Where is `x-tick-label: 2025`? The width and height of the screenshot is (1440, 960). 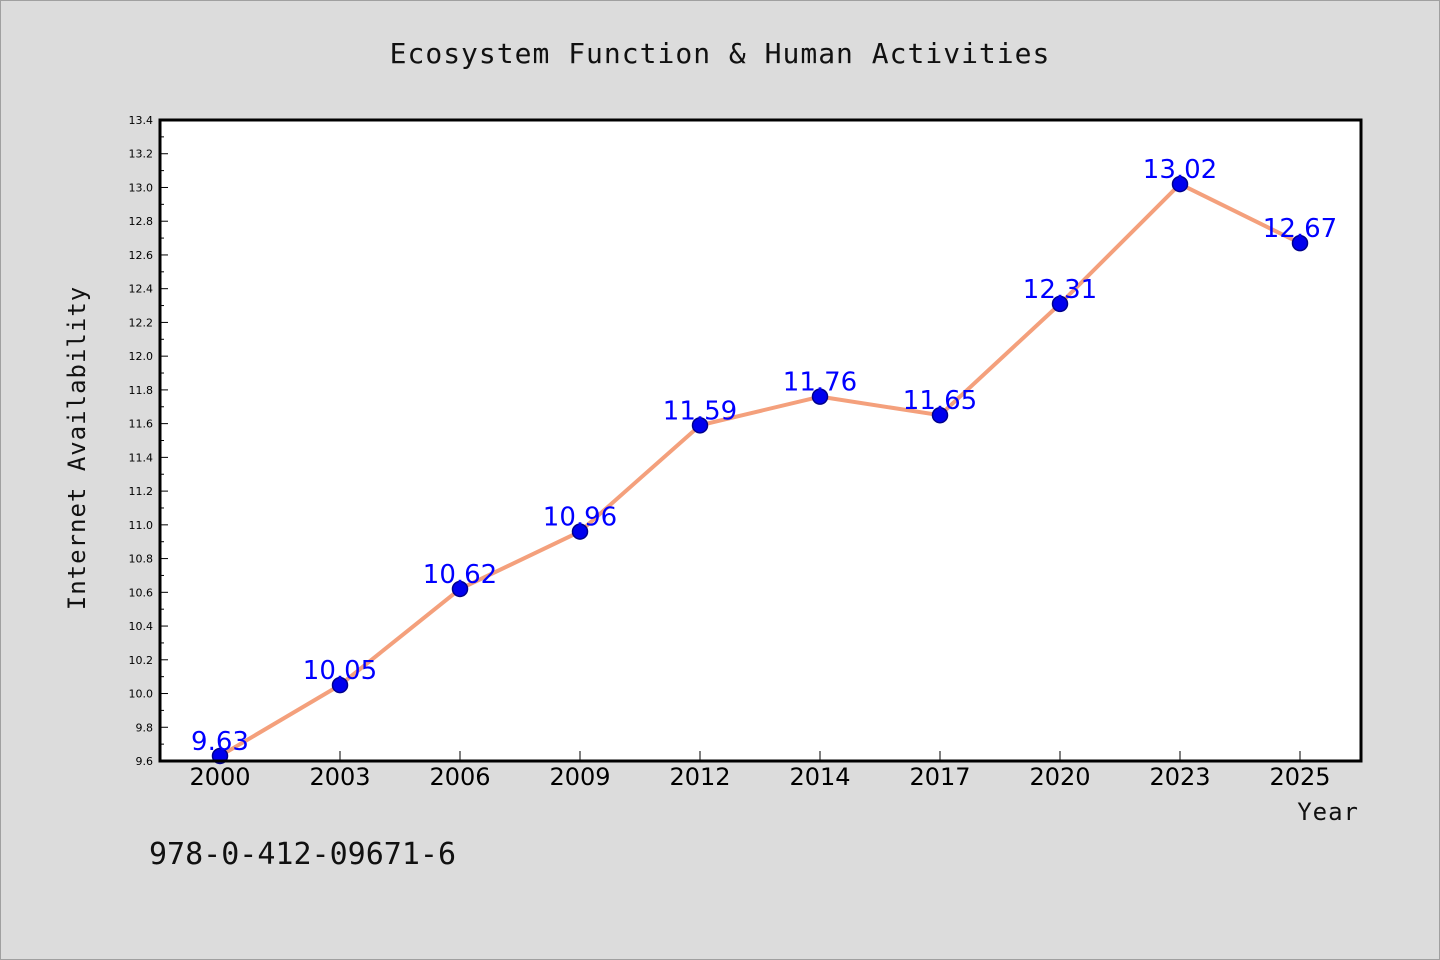
x-tick-label: 2025 is located at coordinates (1299, 777).